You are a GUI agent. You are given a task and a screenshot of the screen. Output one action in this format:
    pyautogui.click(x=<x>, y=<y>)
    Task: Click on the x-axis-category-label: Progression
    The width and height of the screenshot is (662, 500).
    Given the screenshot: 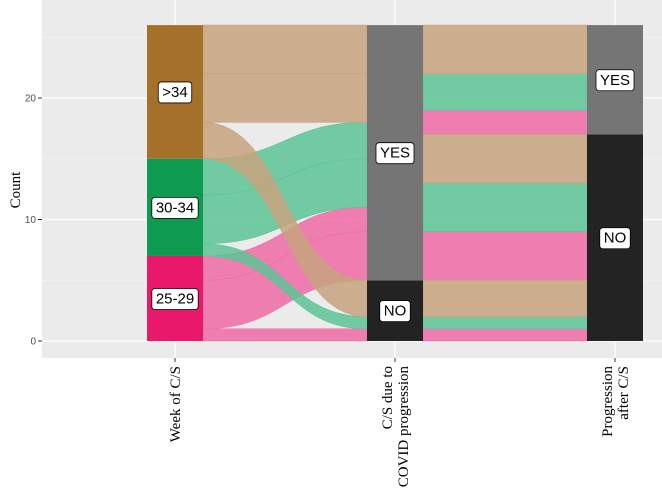 What is the action you would take?
    pyautogui.click(x=608, y=401)
    